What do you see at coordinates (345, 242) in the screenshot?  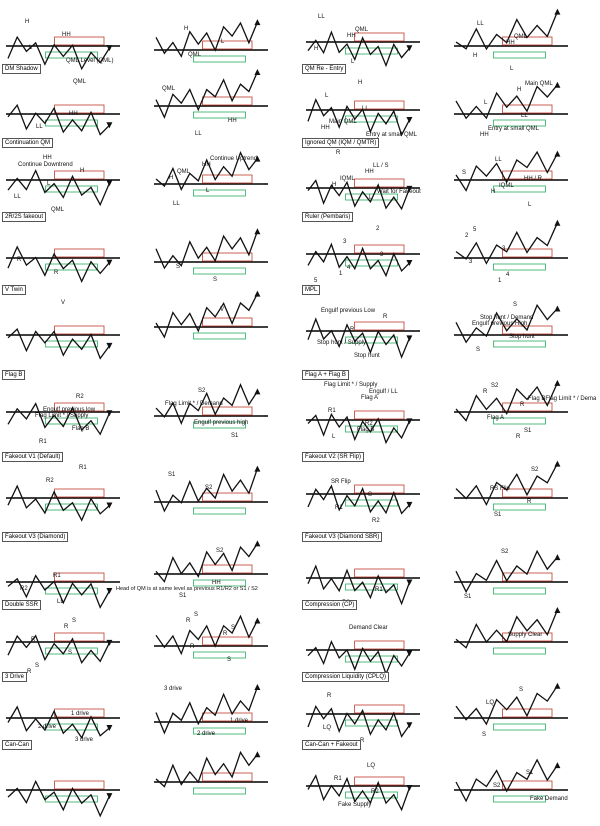 I see `pattern-label: 3` at bounding box center [345, 242].